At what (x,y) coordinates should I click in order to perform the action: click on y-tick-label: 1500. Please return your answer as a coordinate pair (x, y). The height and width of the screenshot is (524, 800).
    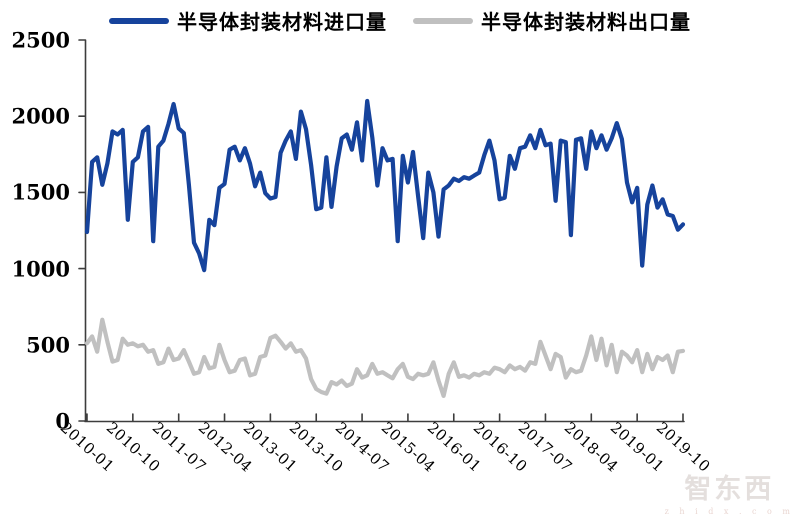
    Looking at the image, I should click on (40, 192).